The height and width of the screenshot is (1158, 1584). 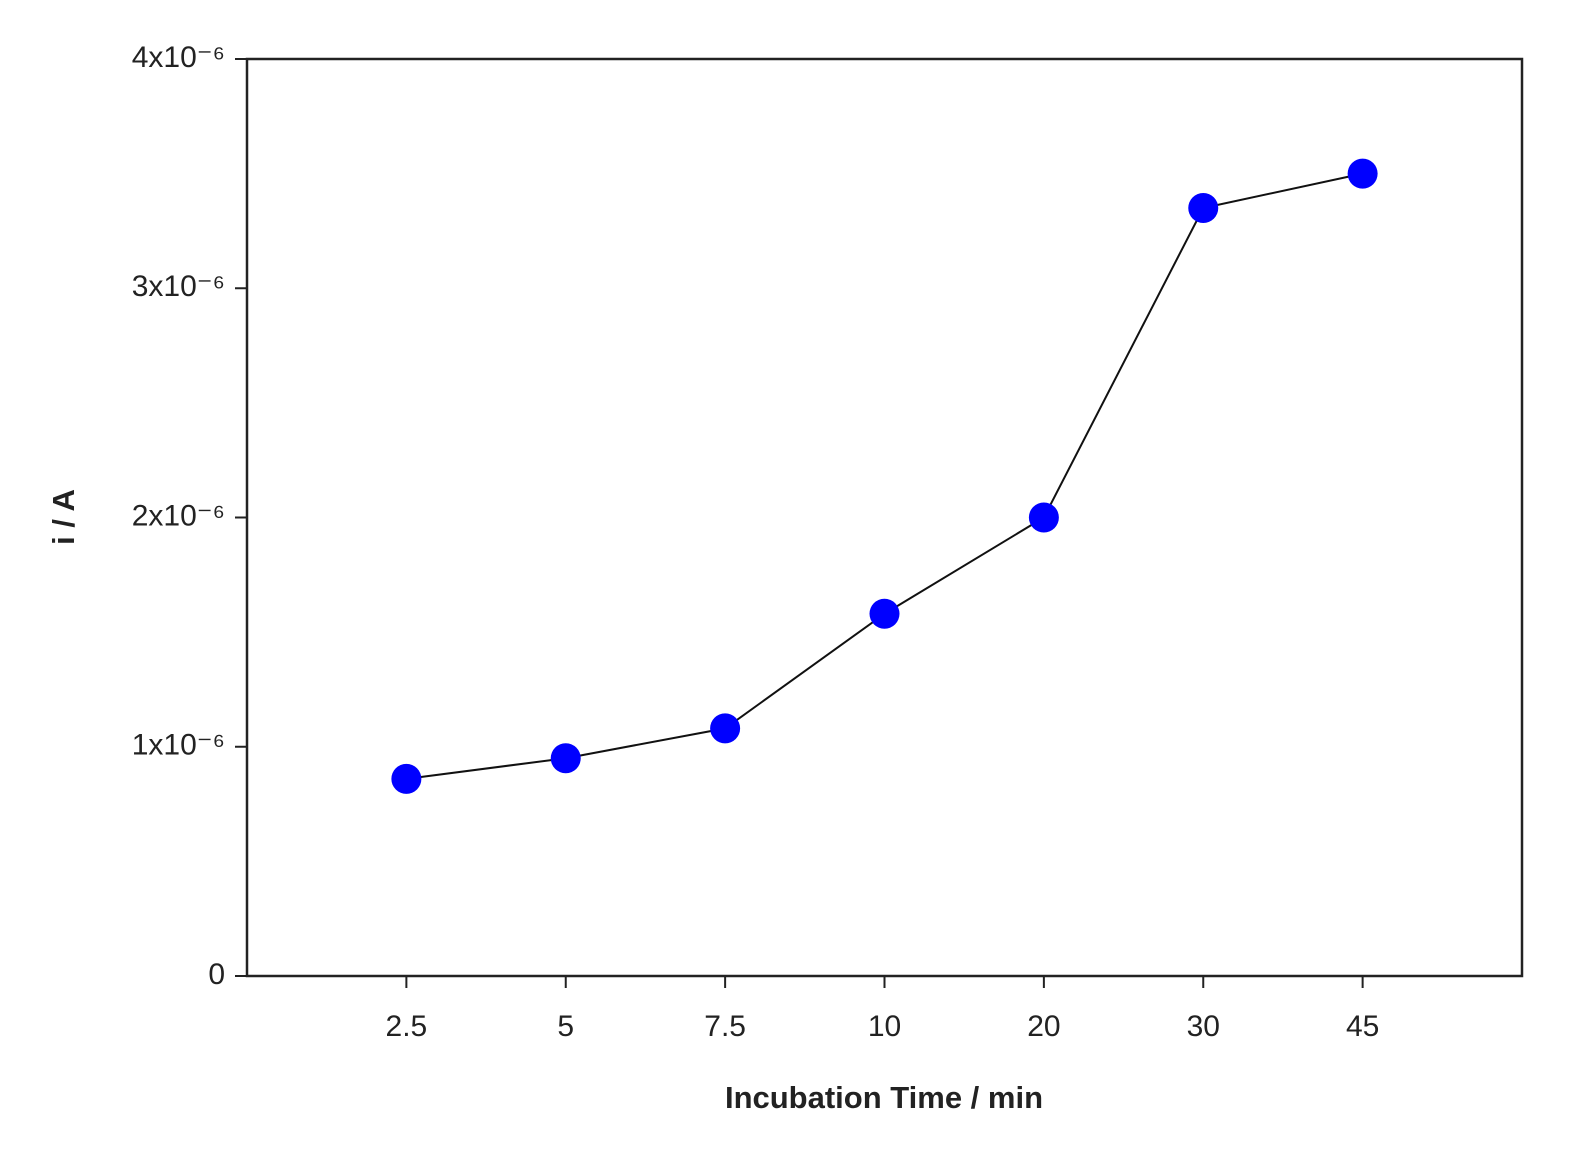 What do you see at coordinates (63, 517) in the screenshot?
I see `y-axis-label: i / A` at bounding box center [63, 517].